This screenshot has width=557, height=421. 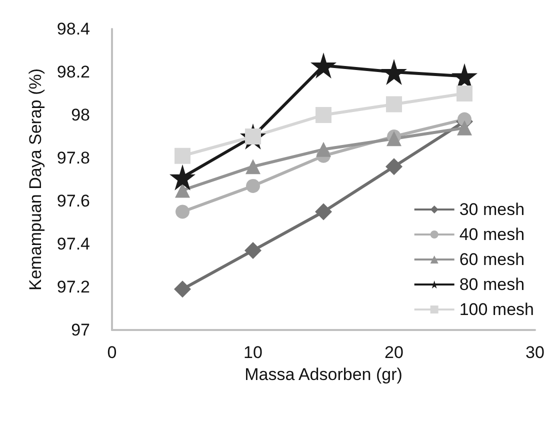 I want to click on x-tick-label: 30, so click(x=535, y=352).